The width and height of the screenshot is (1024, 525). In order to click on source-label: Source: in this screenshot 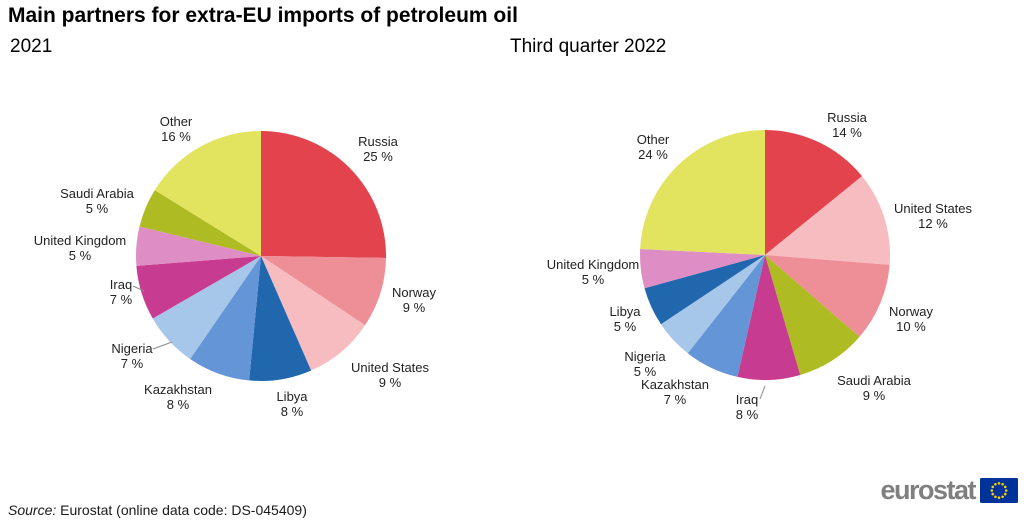, I will do `click(32, 510)`.